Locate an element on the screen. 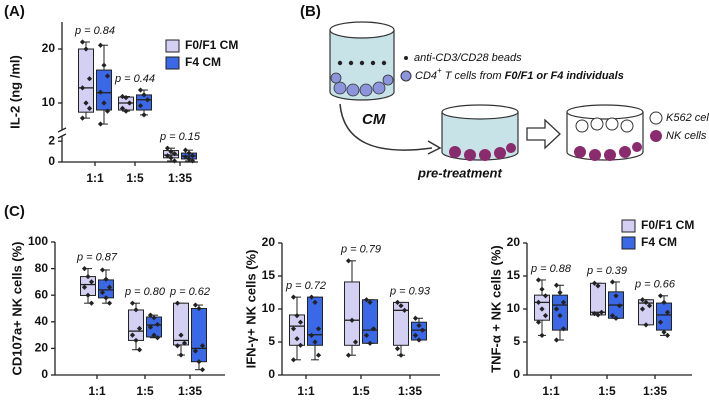 Image resolution: width=709 pixels, height=402 pixels. panel-label: (A) is located at coordinates (14, 11).